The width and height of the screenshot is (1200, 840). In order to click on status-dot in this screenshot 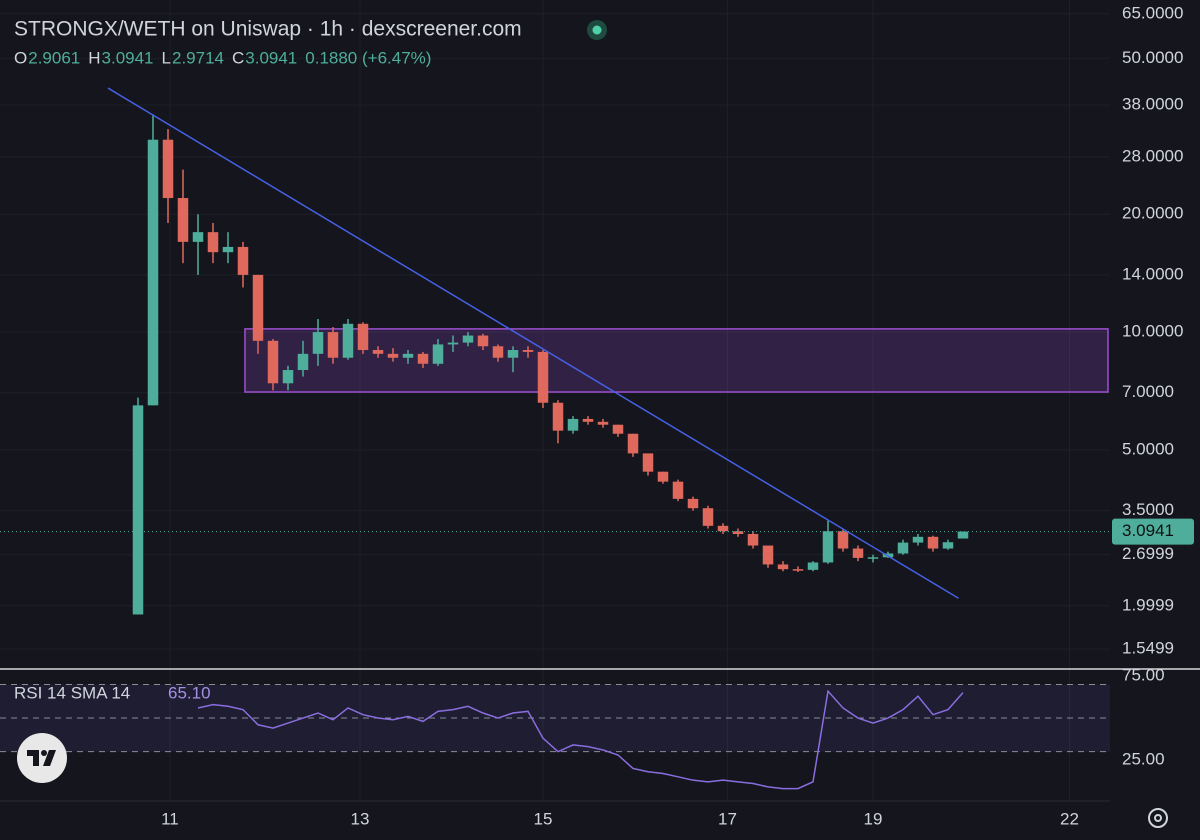, I will do `click(597, 30)`.